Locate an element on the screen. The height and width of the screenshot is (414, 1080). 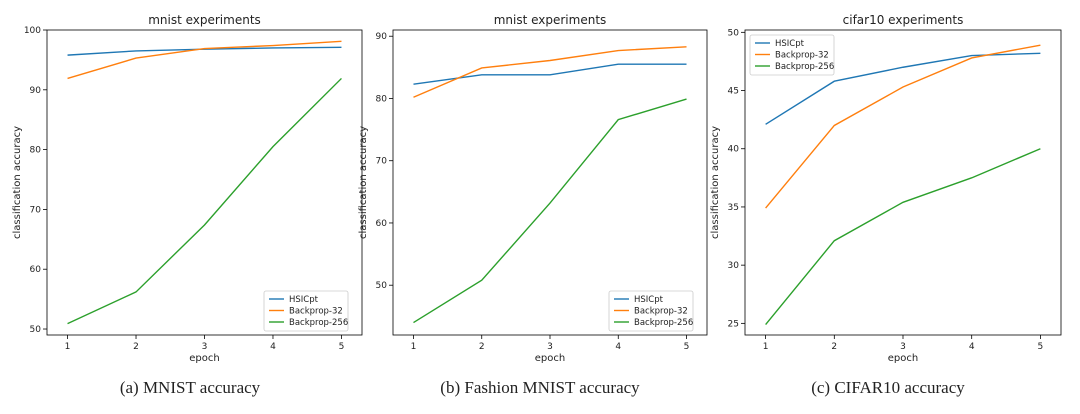
chart-title: cifar10 experiments is located at coordinates (903, 20).